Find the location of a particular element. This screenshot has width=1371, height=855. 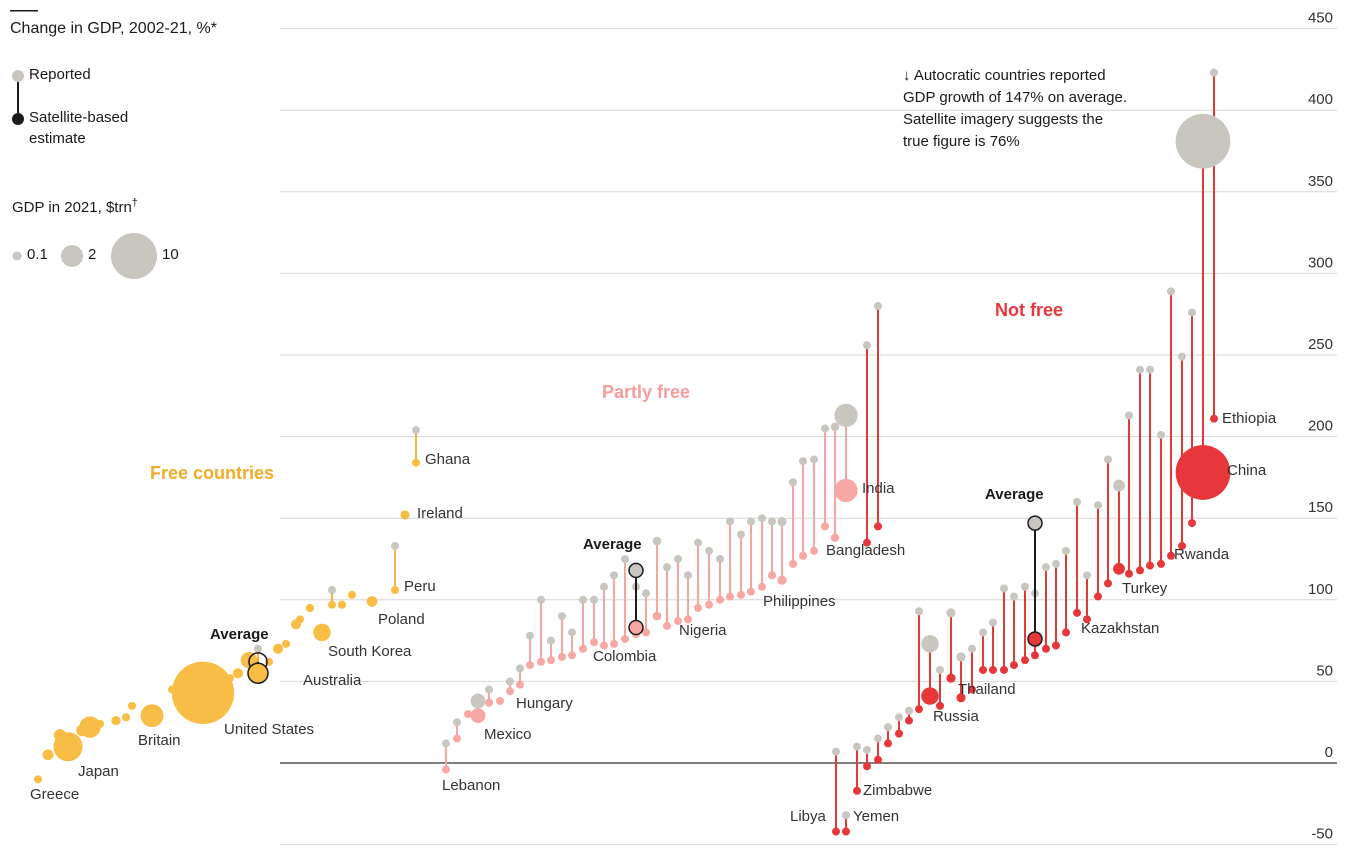

country-label: Kazakhstan is located at coordinates (1120, 628).